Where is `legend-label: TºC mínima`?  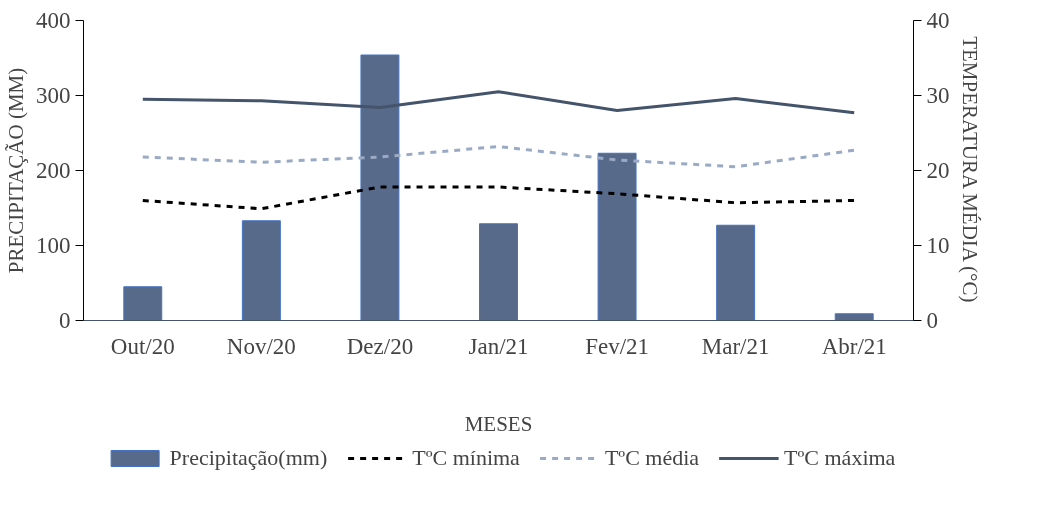
legend-label: TºC mínima is located at coordinates (466, 458).